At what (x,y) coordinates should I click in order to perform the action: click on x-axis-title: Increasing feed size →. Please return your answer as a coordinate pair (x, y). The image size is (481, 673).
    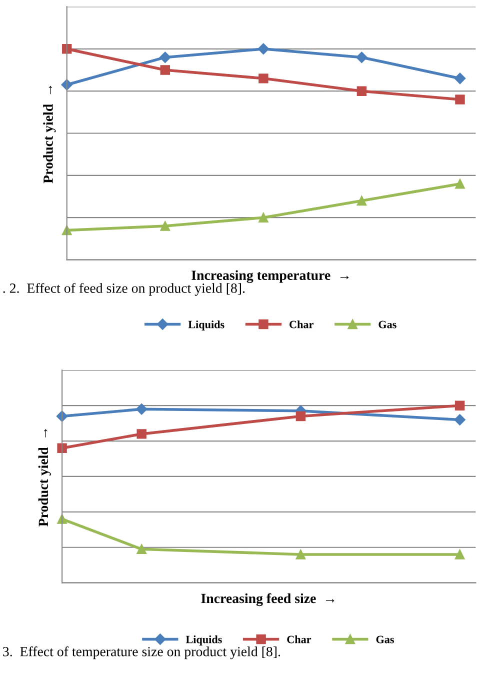
    Looking at the image, I should click on (267, 599).